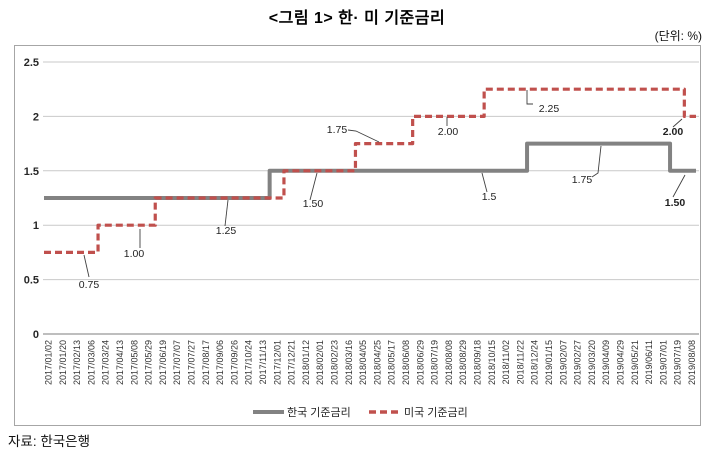 This screenshot has width=714, height=455. What do you see at coordinates (134, 362) in the screenshot?
I see `x-axis-tick-label: 2017/05/08` at bounding box center [134, 362].